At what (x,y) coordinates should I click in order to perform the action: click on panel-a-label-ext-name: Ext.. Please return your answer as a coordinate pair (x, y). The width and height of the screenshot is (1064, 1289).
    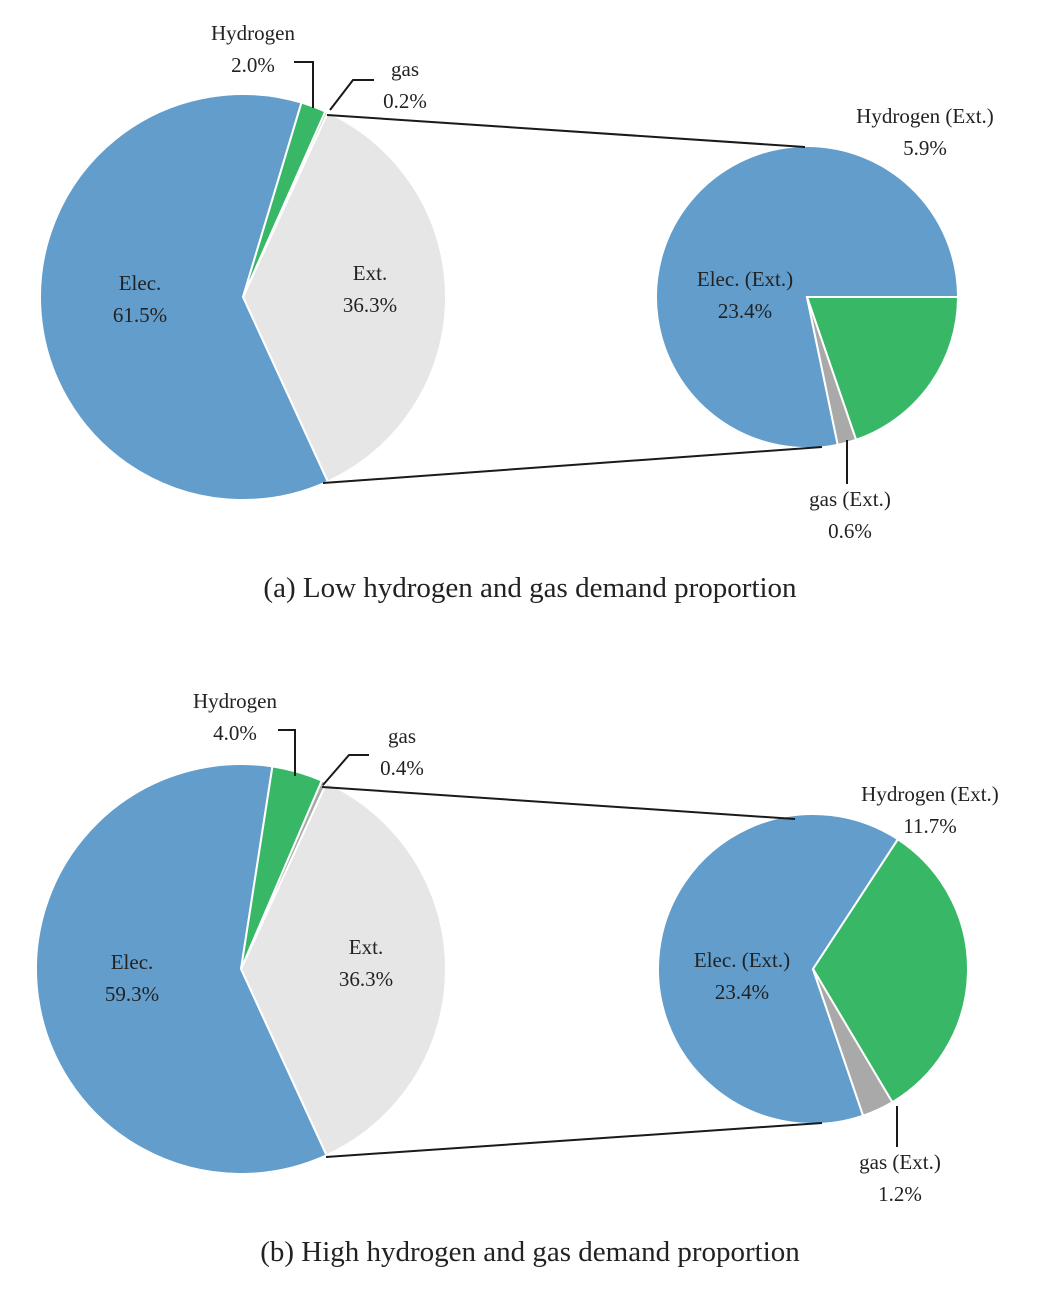
    Looking at the image, I should click on (370, 273).